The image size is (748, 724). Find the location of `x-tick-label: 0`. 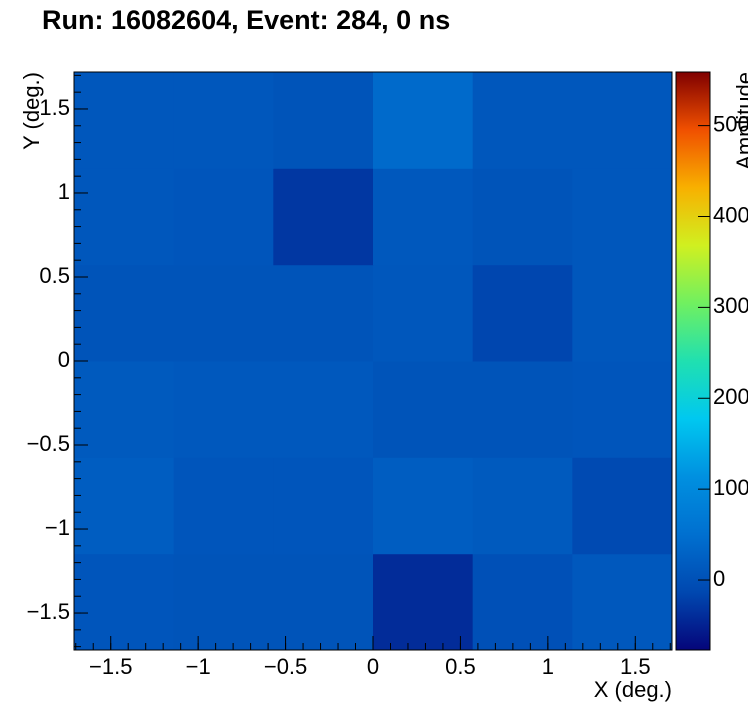

x-tick-label: 0 is located at coordinates (373, 666).